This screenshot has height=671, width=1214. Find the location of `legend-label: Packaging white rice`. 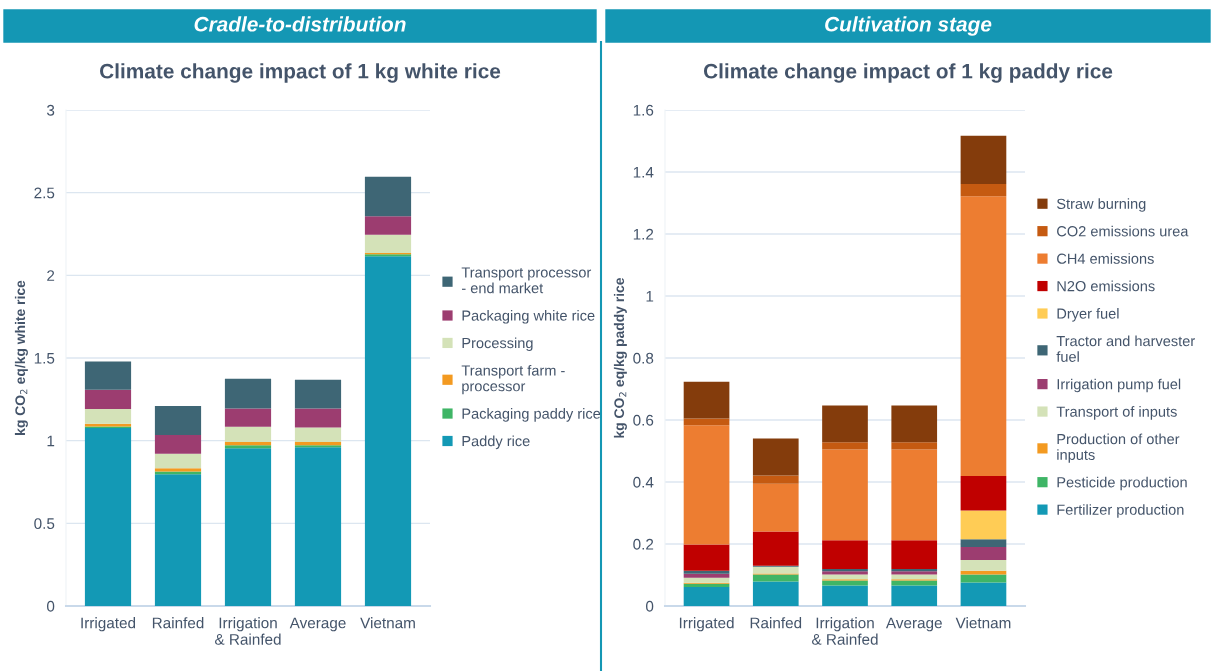

legend-label: Packaging white rice is located at coordinates (528, 317).